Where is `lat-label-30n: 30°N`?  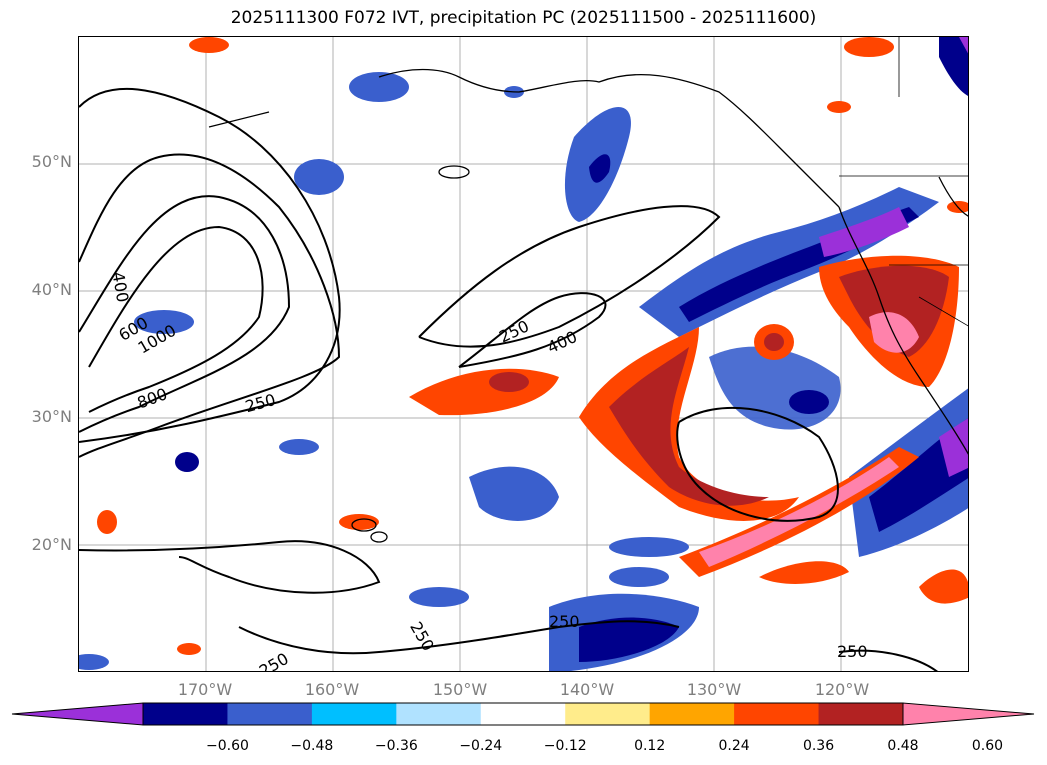
lat-label-30n: 30°N is located at coordinates (51, 416).